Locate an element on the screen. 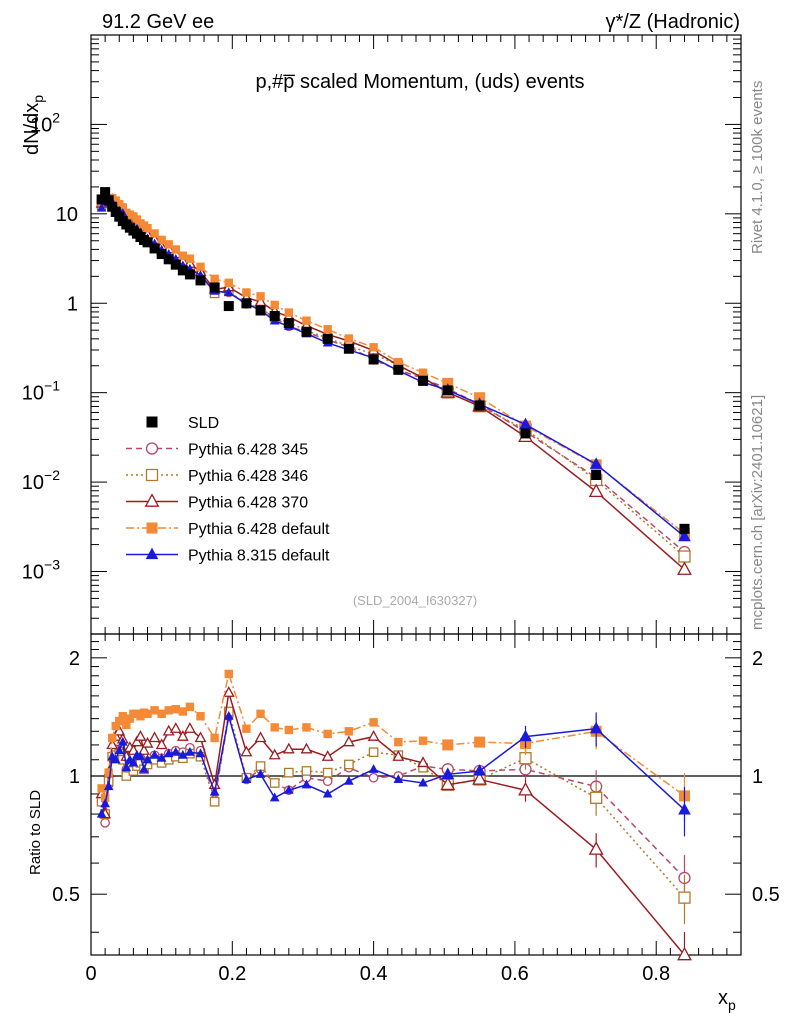 This screenshot has height=1024, width=786. y-tick-label: 10⁻¹ is located at coordinates (41, 391).